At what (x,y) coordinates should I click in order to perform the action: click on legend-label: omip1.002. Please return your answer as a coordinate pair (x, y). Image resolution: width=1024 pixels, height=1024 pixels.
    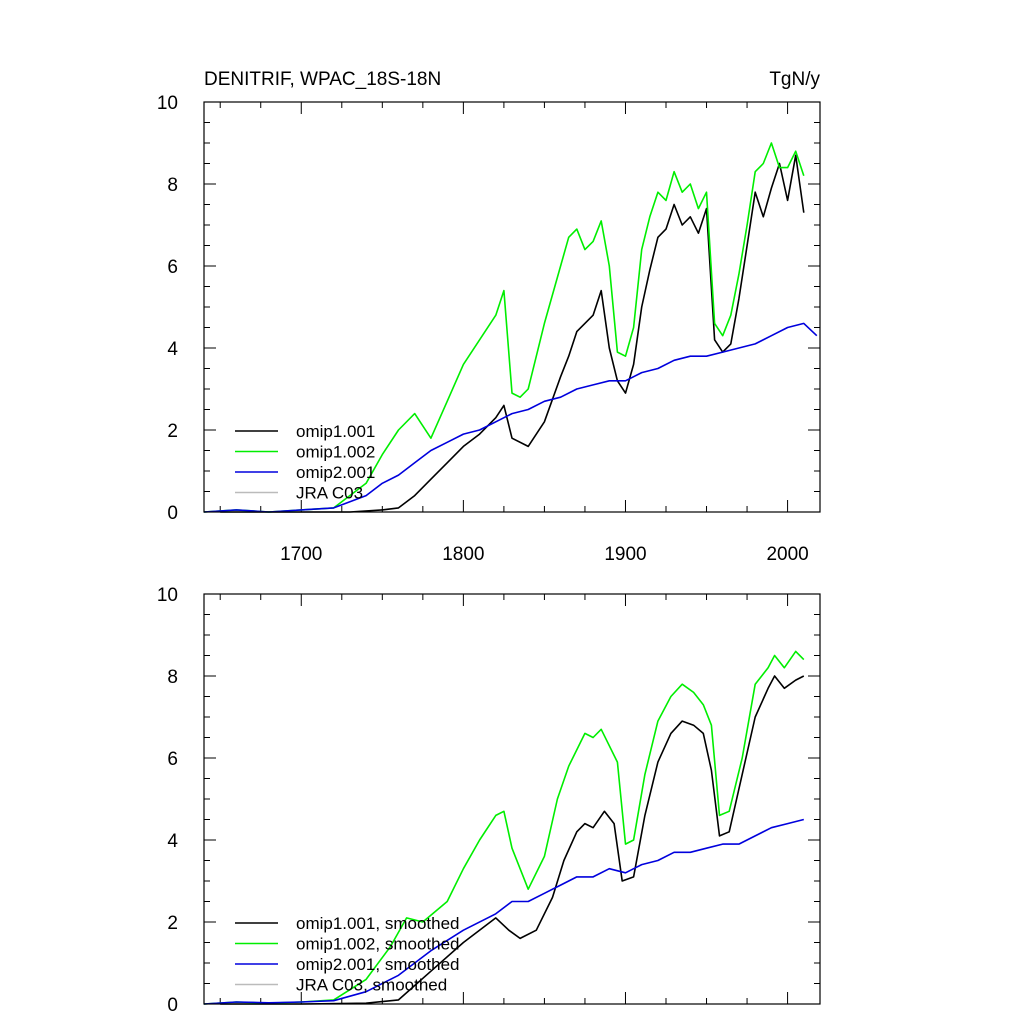
    Looking at the image, I should click on (335, 452).